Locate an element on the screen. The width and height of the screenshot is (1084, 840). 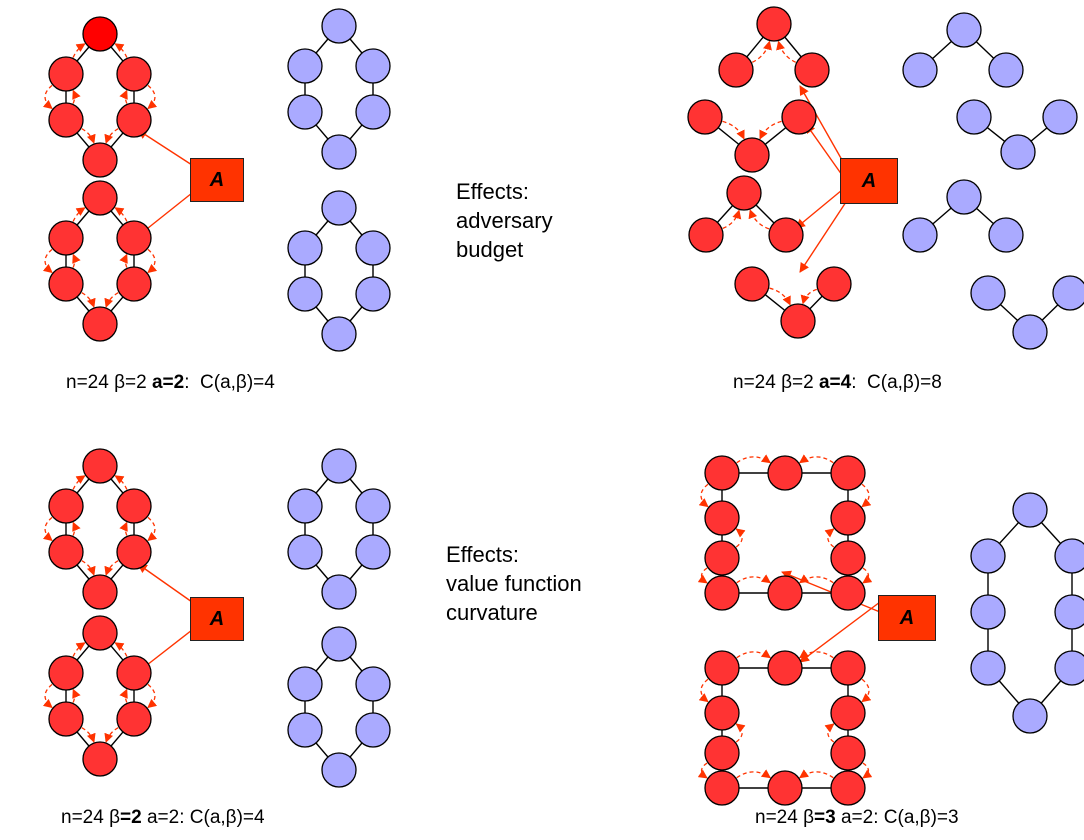
adversary-box-1: A is located at coordinates (217, 180).